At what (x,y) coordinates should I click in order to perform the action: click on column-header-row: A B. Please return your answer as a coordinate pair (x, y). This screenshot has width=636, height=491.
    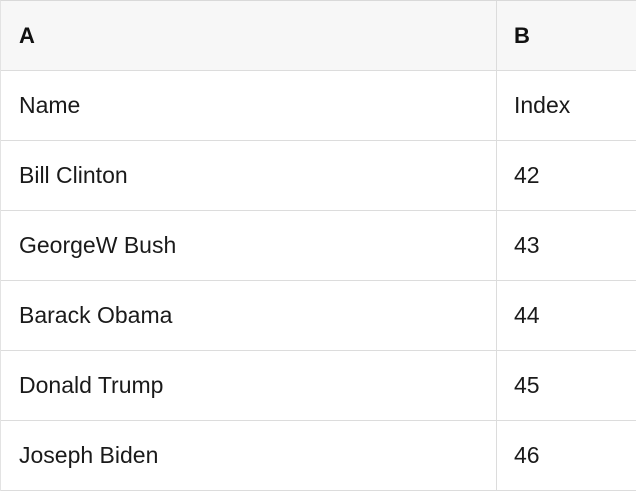
    Looking at the image, I should click on (318, 36).